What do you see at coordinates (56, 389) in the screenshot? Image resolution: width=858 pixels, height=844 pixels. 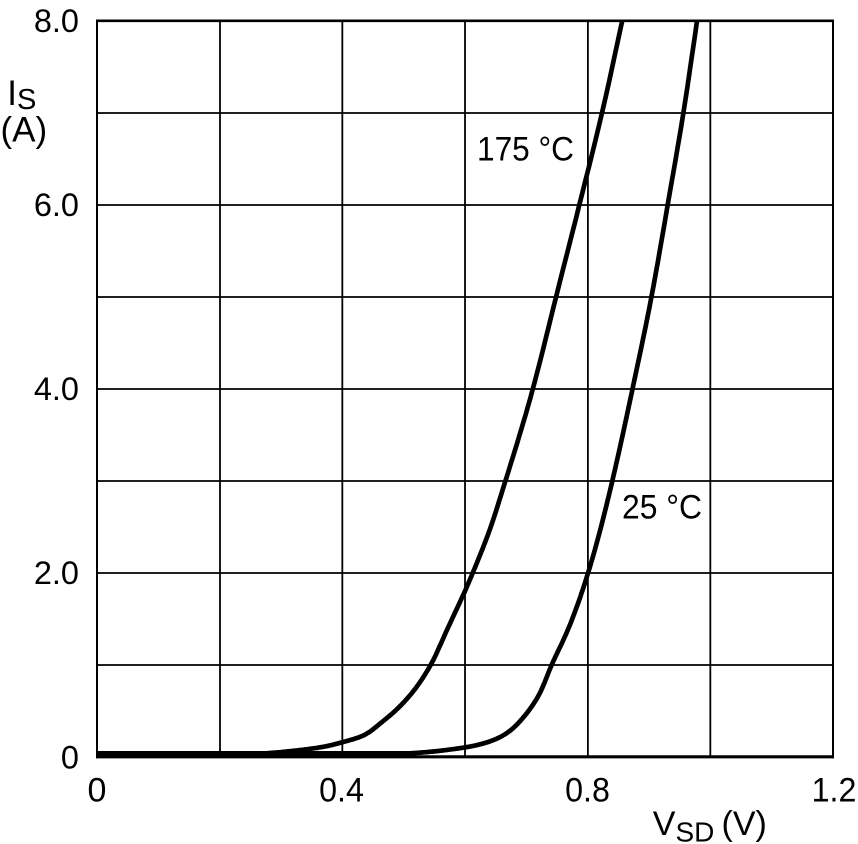 I see `svg-text: 4.0` at bounding box center [56, 389].